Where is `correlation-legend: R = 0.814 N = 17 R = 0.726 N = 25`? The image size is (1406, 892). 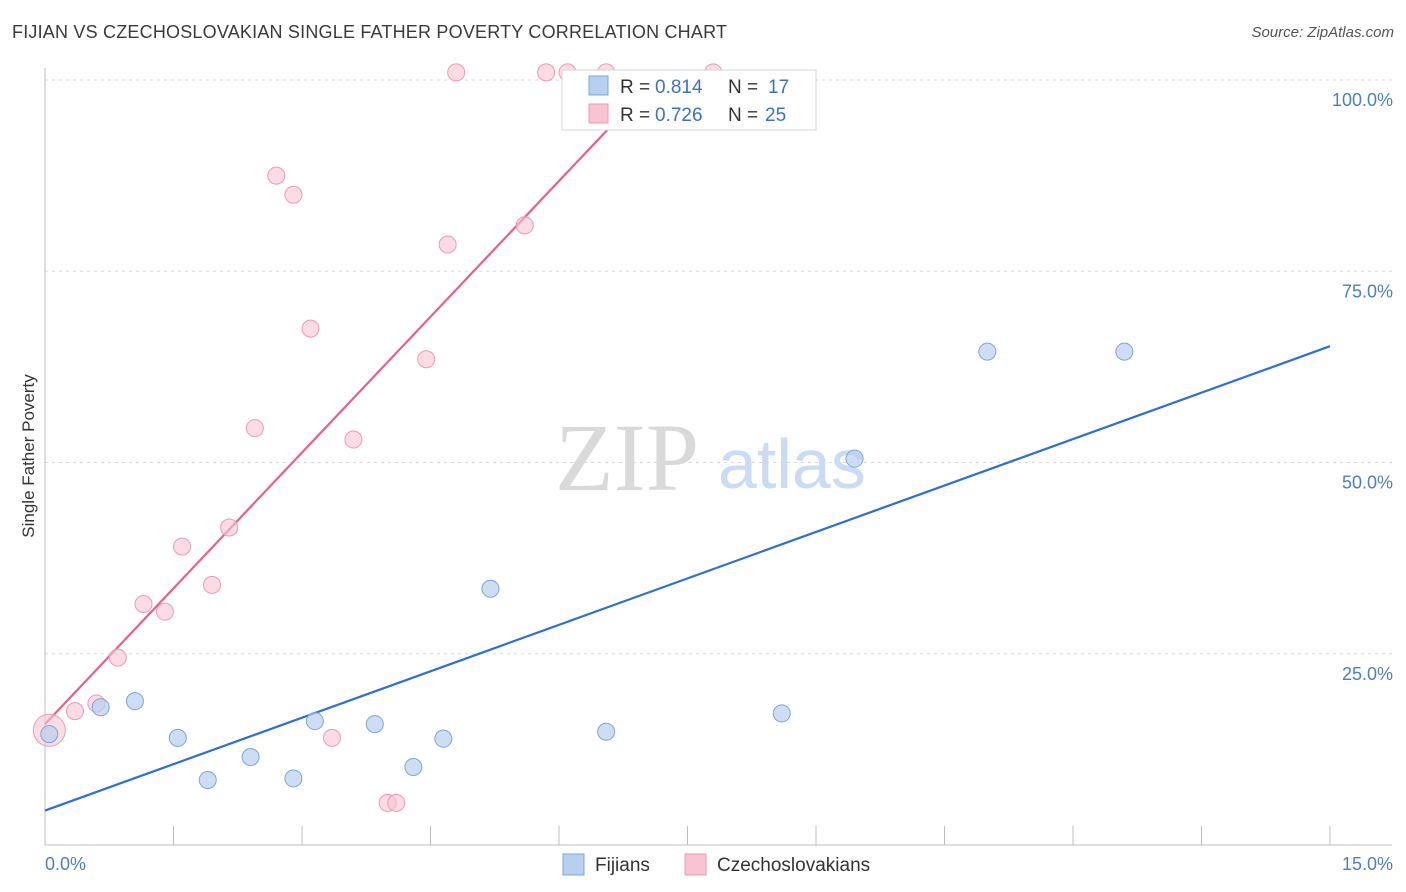
correlation-legend: R = 0.814 N = 17 R = 0.726 N = 25 is located at coordinates (689, 100).